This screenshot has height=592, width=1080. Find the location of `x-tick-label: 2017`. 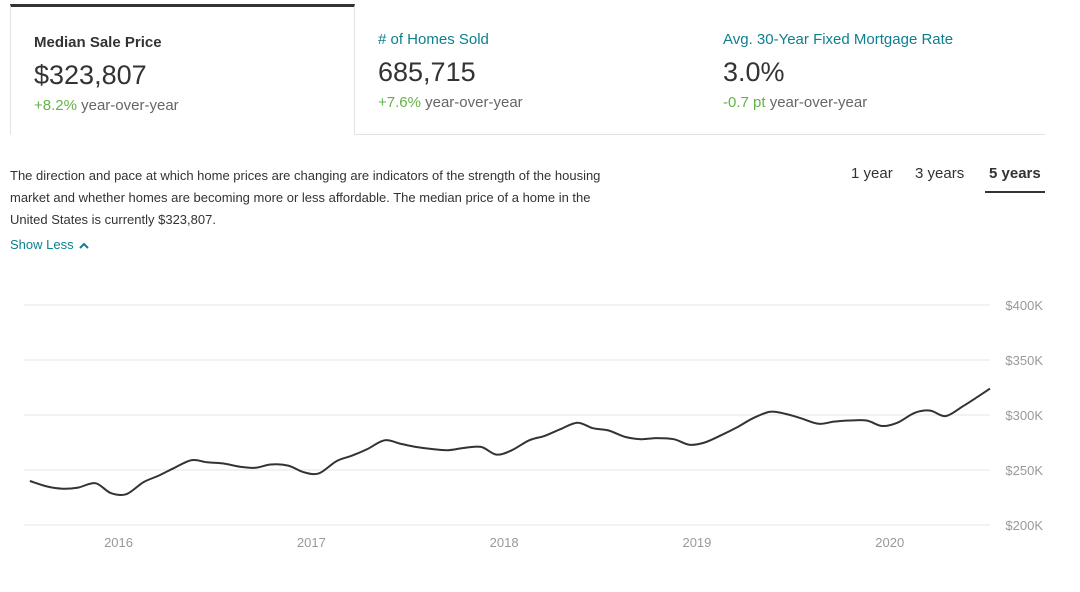

x-tick-label: 2017 is located at coordinates (311, 542).